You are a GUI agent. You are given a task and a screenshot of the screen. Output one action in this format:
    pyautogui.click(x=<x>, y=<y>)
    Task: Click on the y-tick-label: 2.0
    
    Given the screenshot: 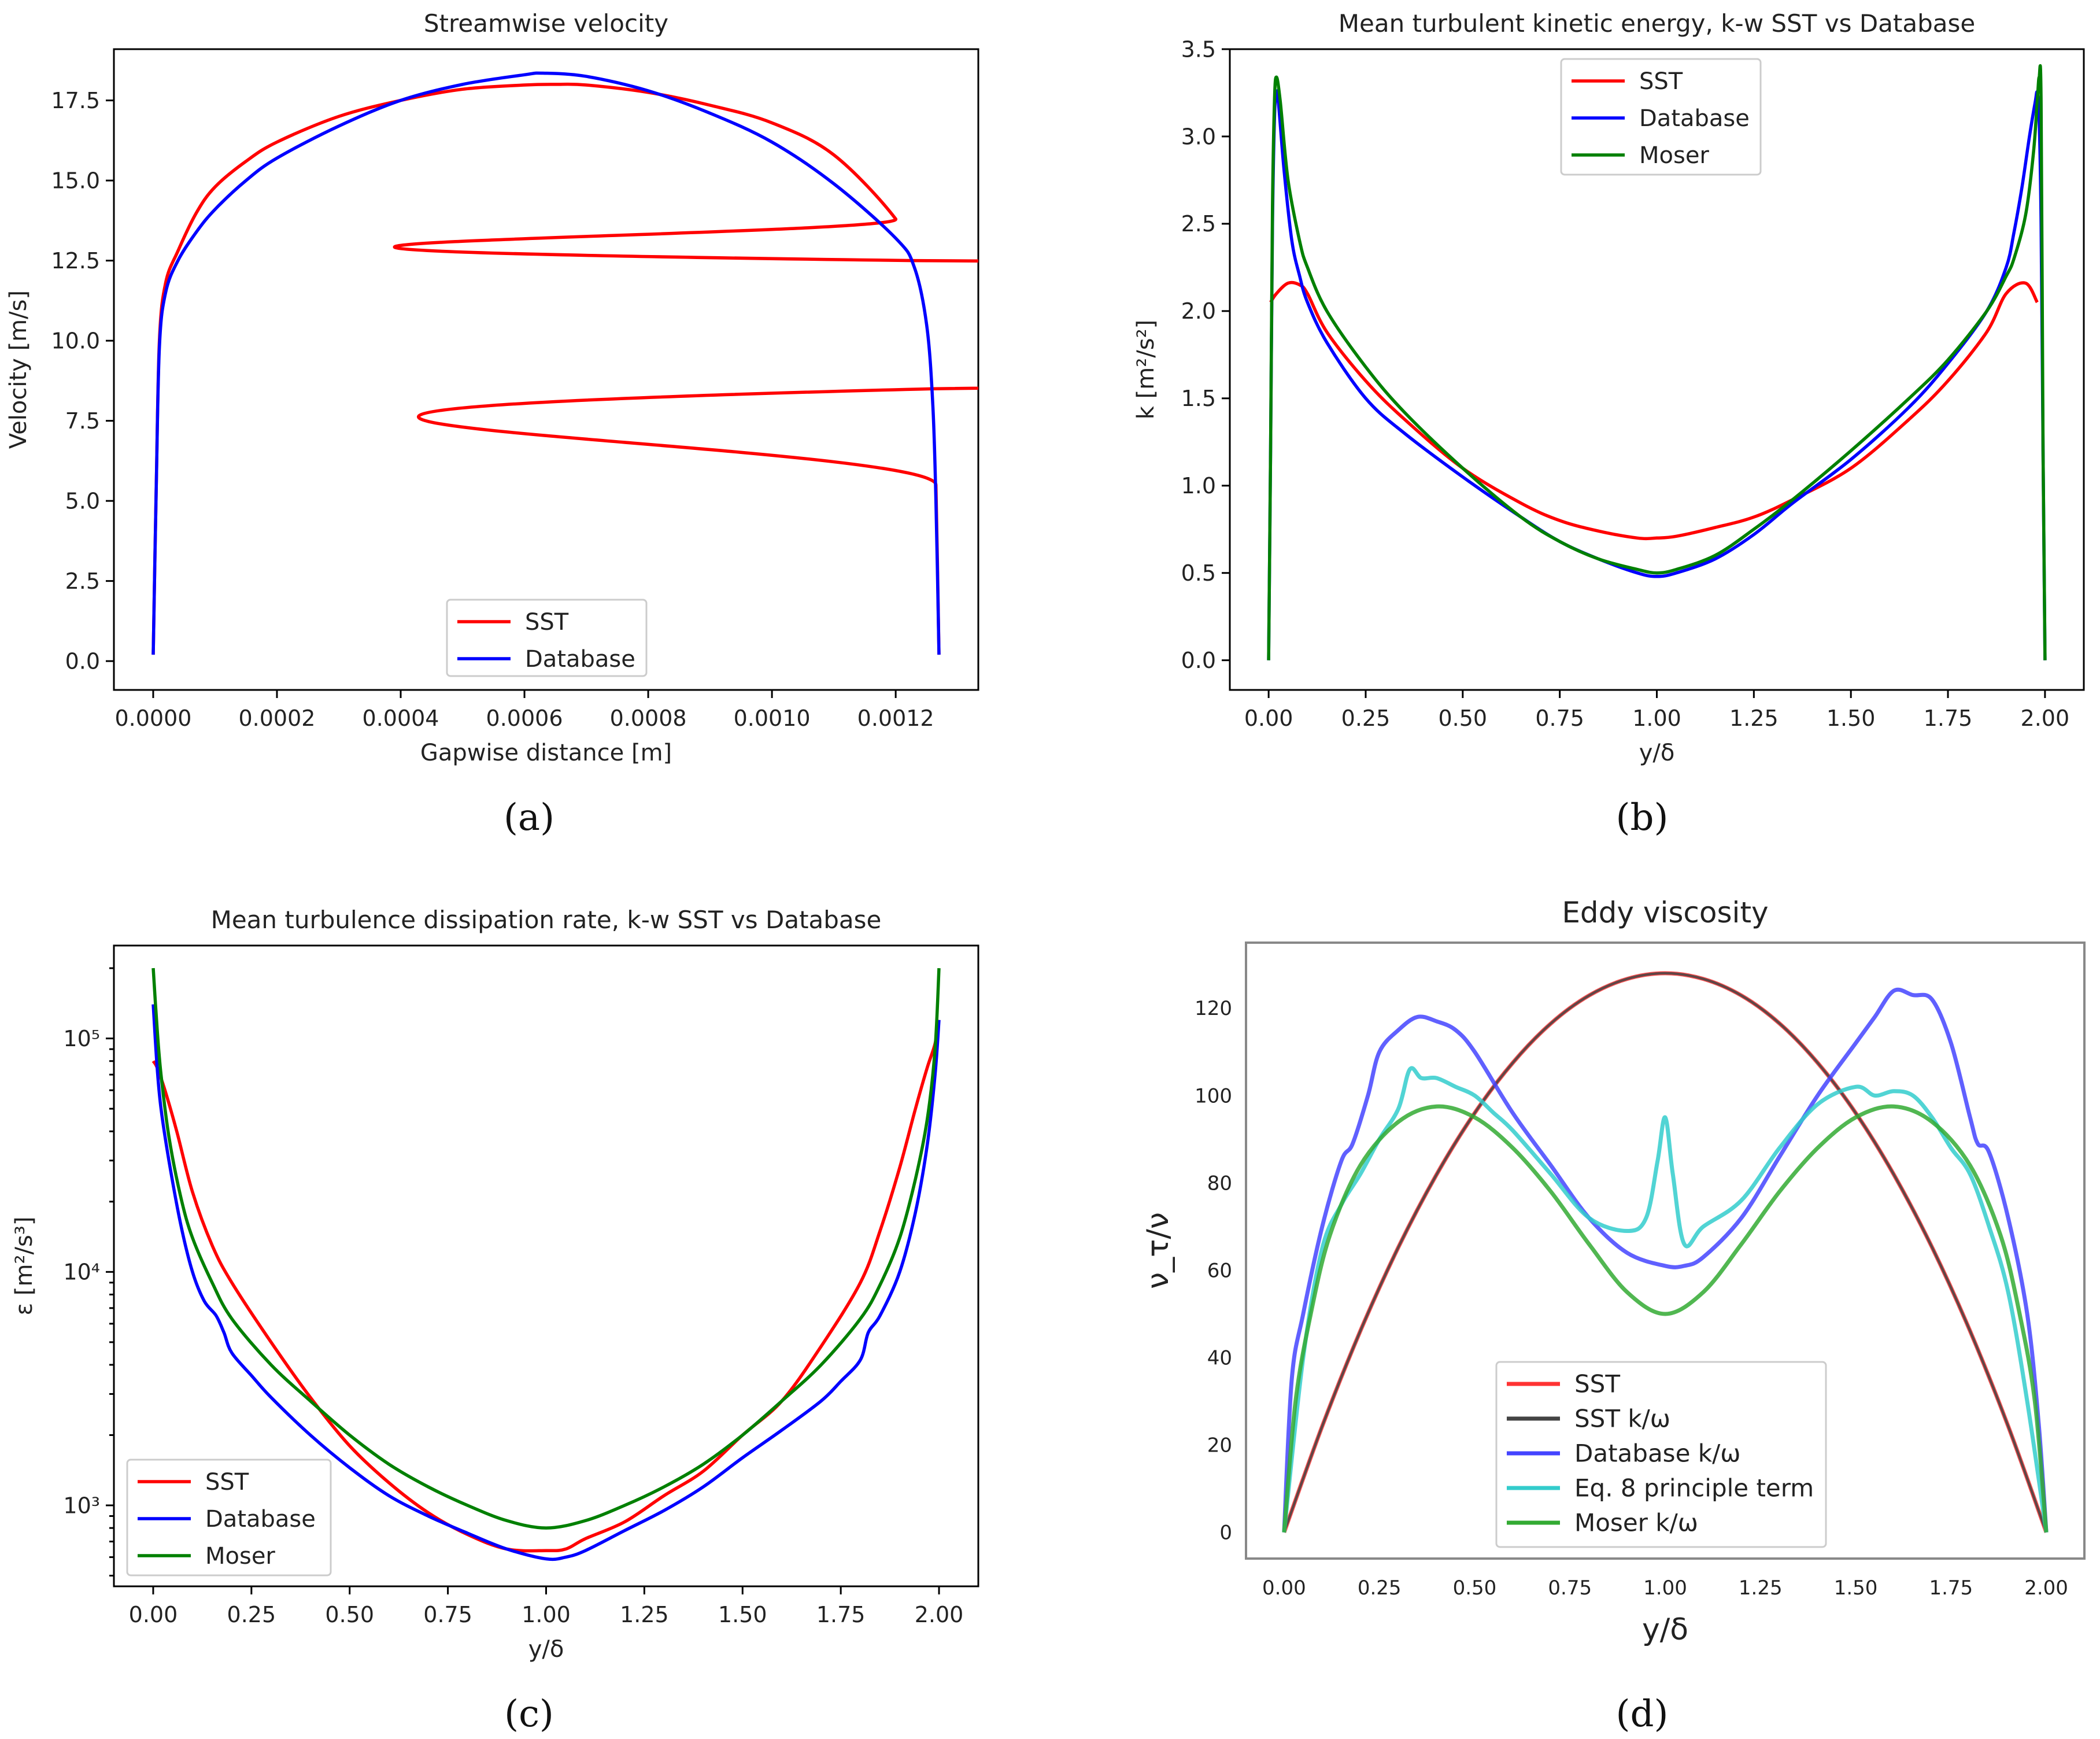 What is the action you would take?
    pyautogui.click(x=1198, y=311)
    